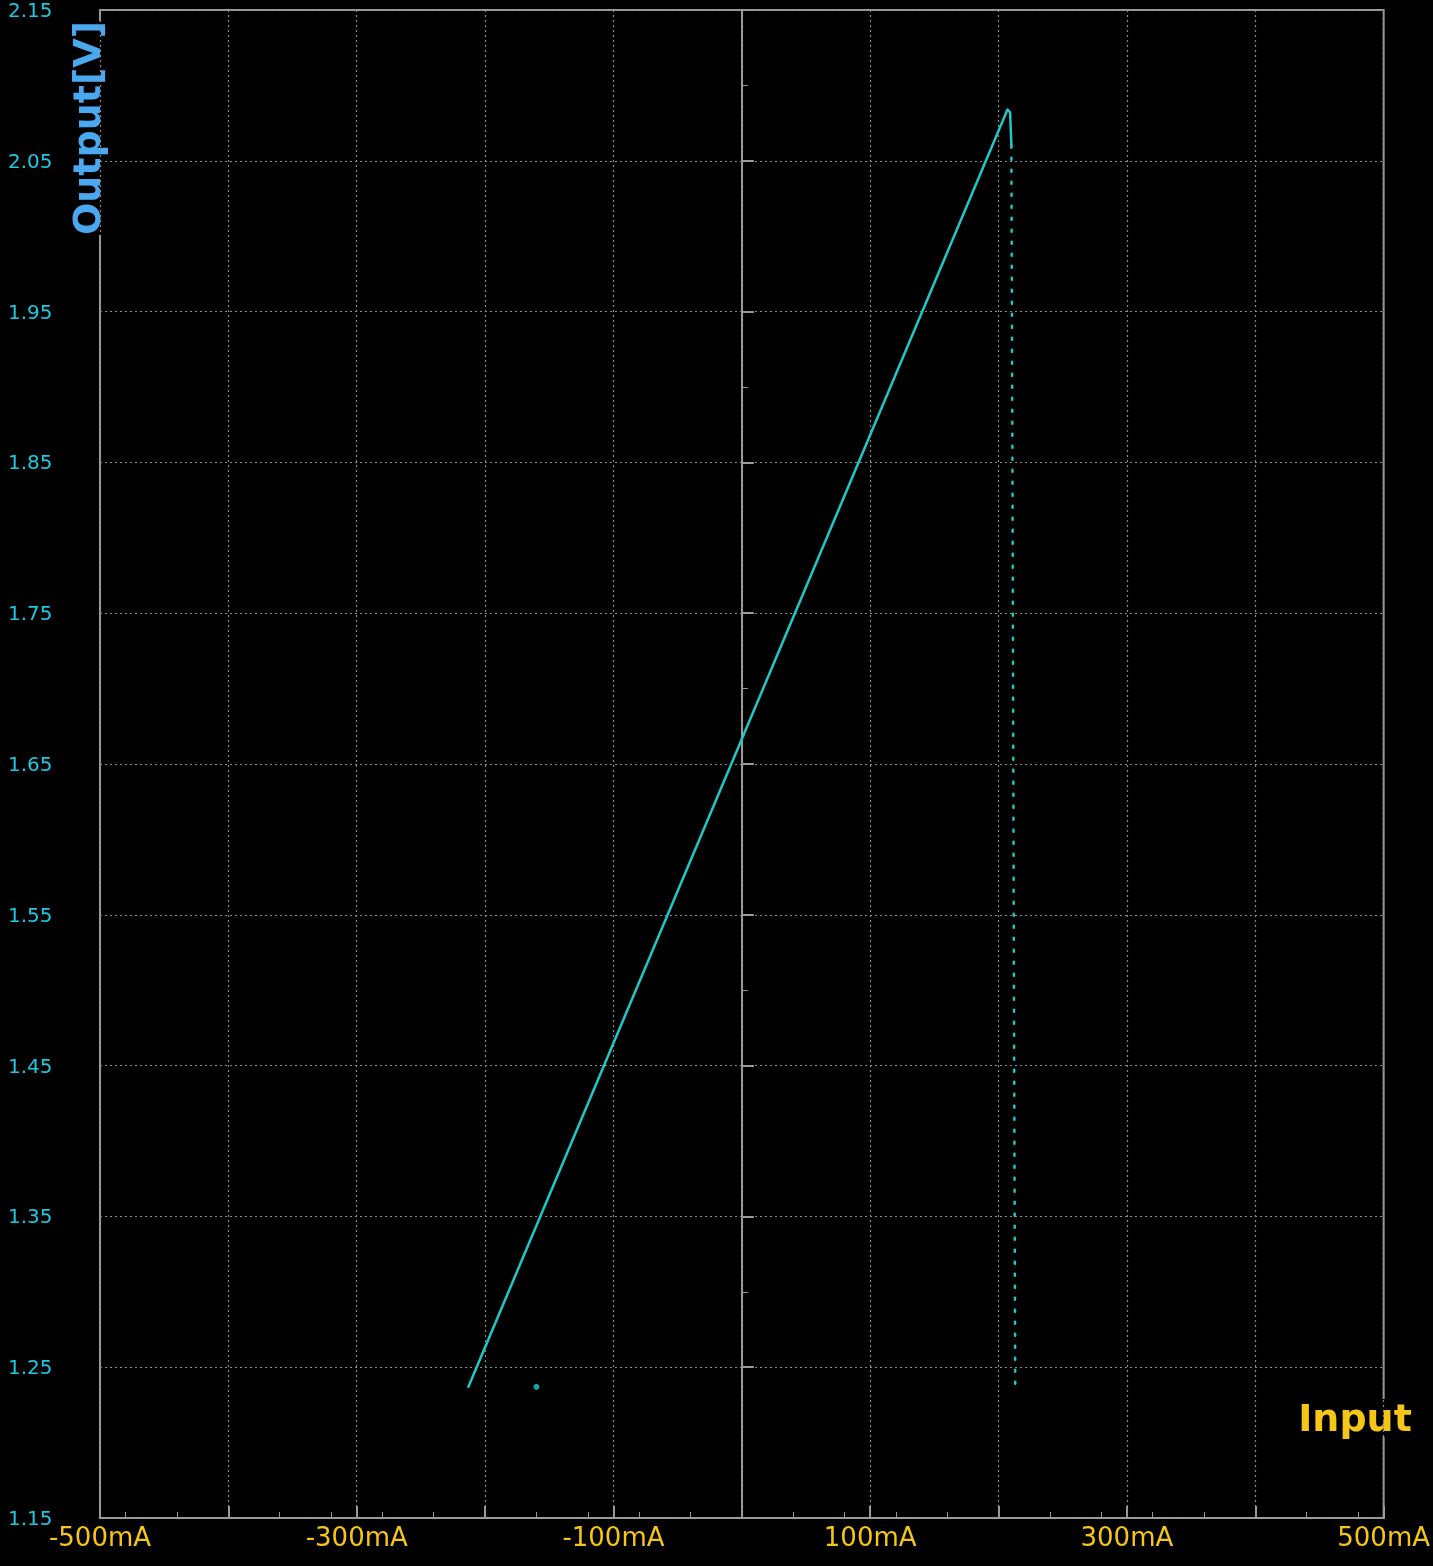 The height and width of the screenshot is (1566, 1433). Describe the element at coordinates (87, 128) in the screenshot. I see `y-axis-title: Output[V]` at that location.